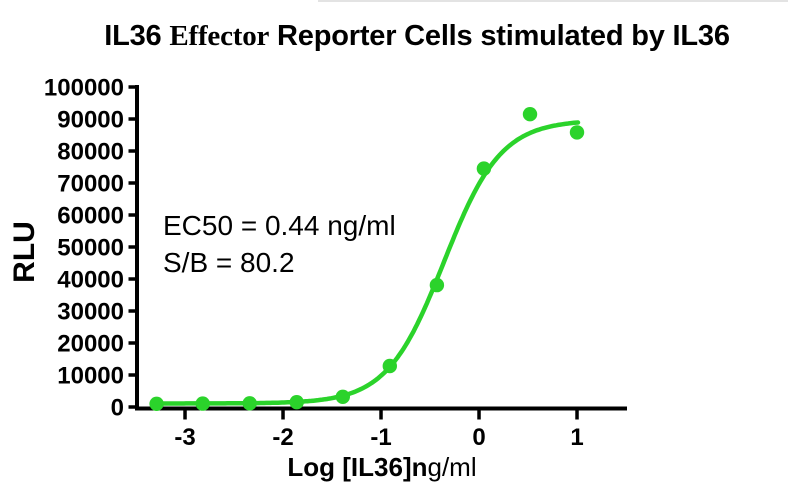 The height and width of the screenshot is (502, 788). What do you see at coordinates (90, 280) in the screenshot?
I see `y-tick-label: 40000` at bounding box center [90, 280].